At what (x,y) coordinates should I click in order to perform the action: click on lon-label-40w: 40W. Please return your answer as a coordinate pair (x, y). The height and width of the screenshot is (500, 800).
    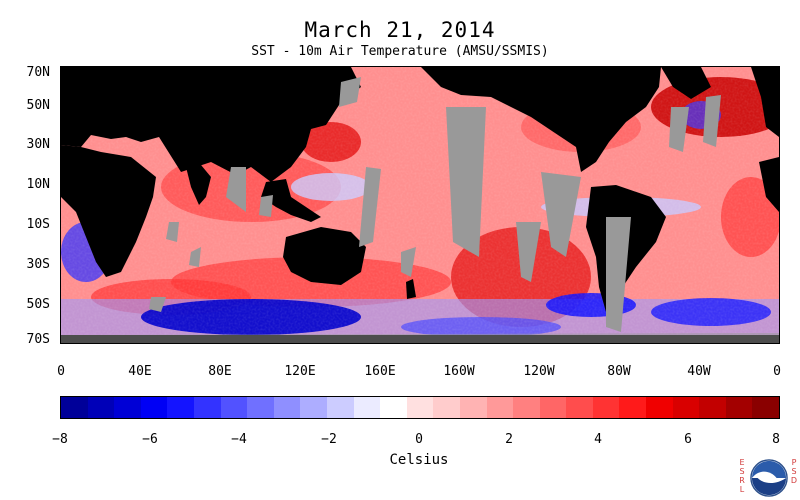
    Looking at the image, I should click on (699, 371).